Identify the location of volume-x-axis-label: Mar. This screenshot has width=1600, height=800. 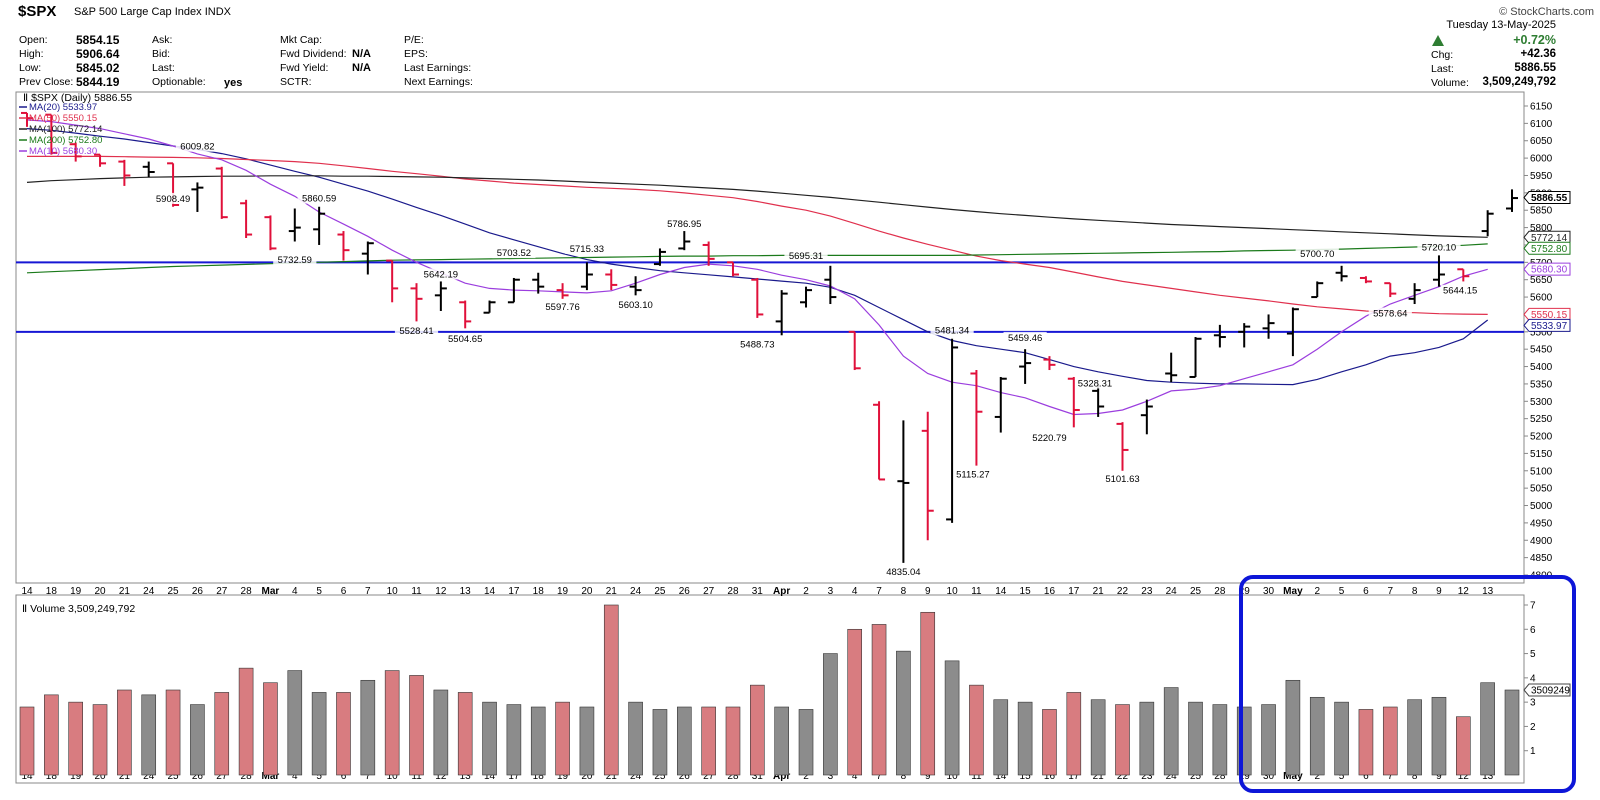
(271, 776).